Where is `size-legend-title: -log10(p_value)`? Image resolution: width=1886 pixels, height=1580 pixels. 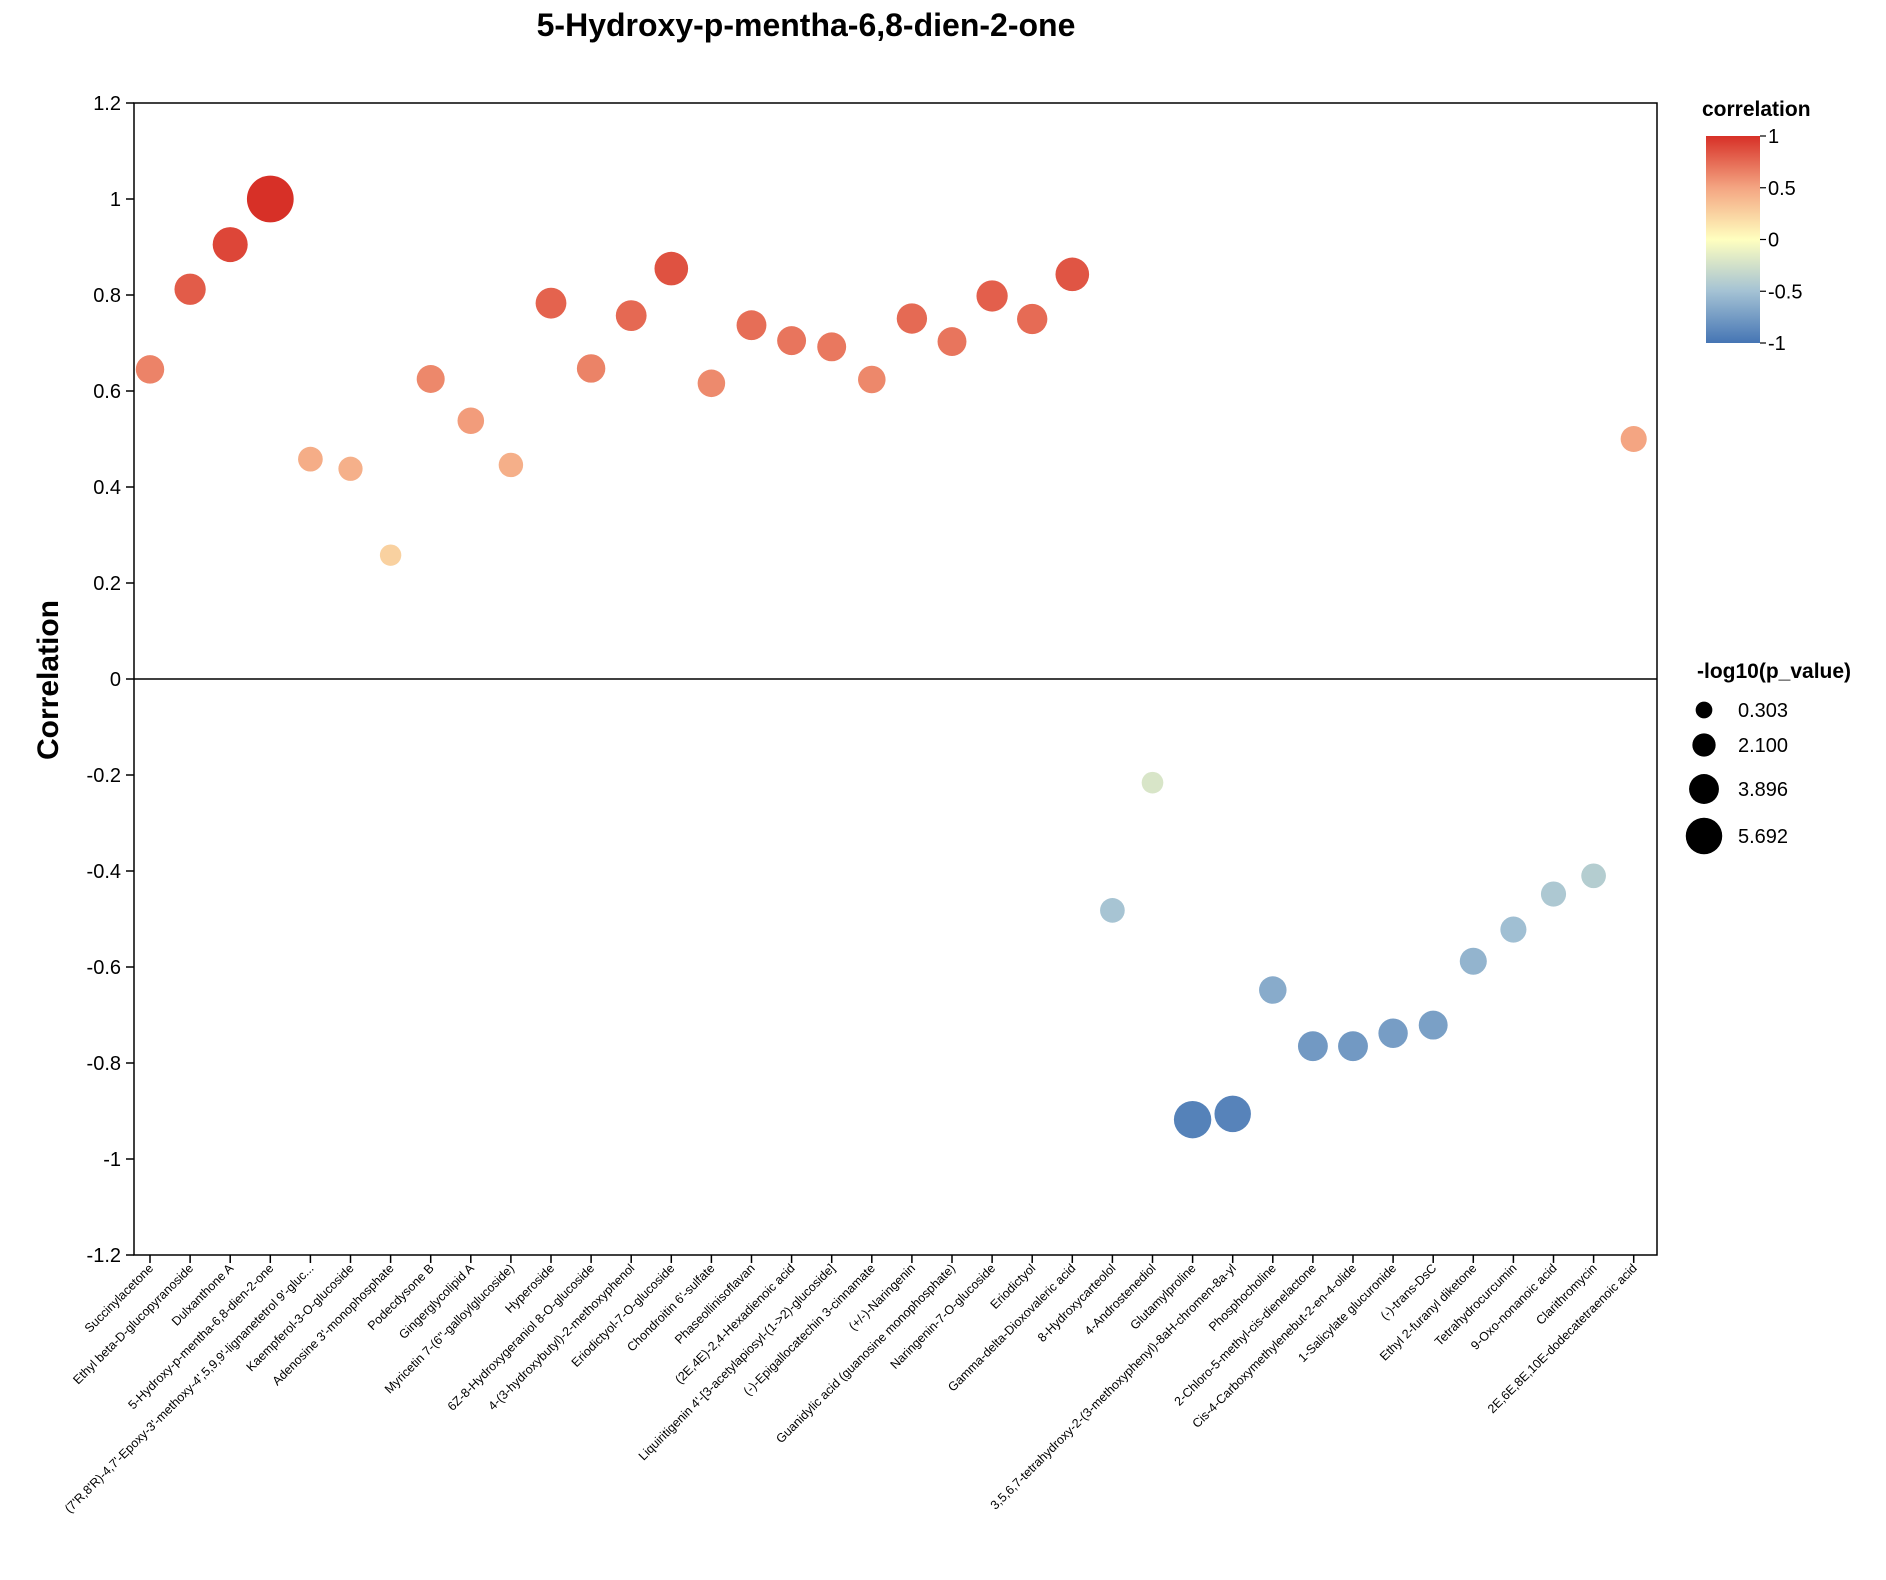
size-legend-title: -log10(p_value) is located at coordinates (1774, 671).